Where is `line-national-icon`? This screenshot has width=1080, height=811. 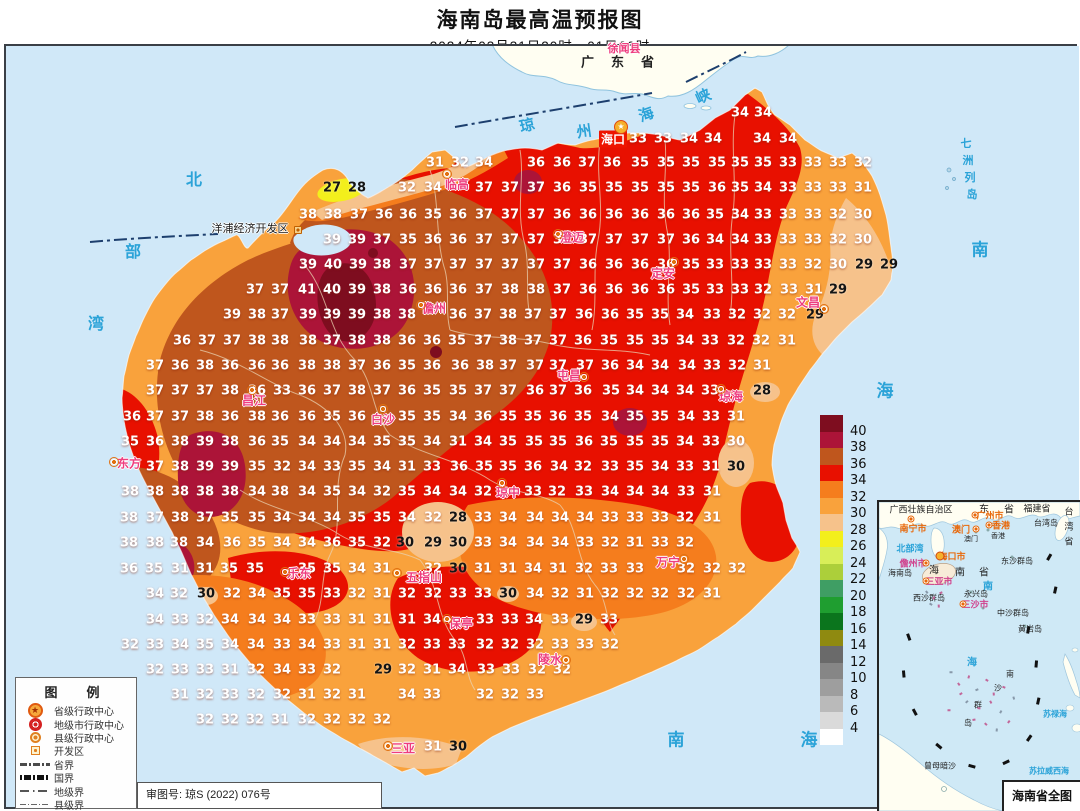 line-national-icon is located at coordinates (35, 778).